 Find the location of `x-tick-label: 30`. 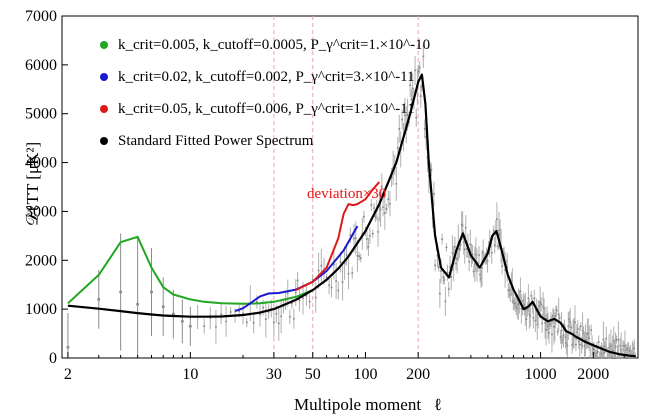

x-tick-label: 30 is located at coordinates (274, 374).